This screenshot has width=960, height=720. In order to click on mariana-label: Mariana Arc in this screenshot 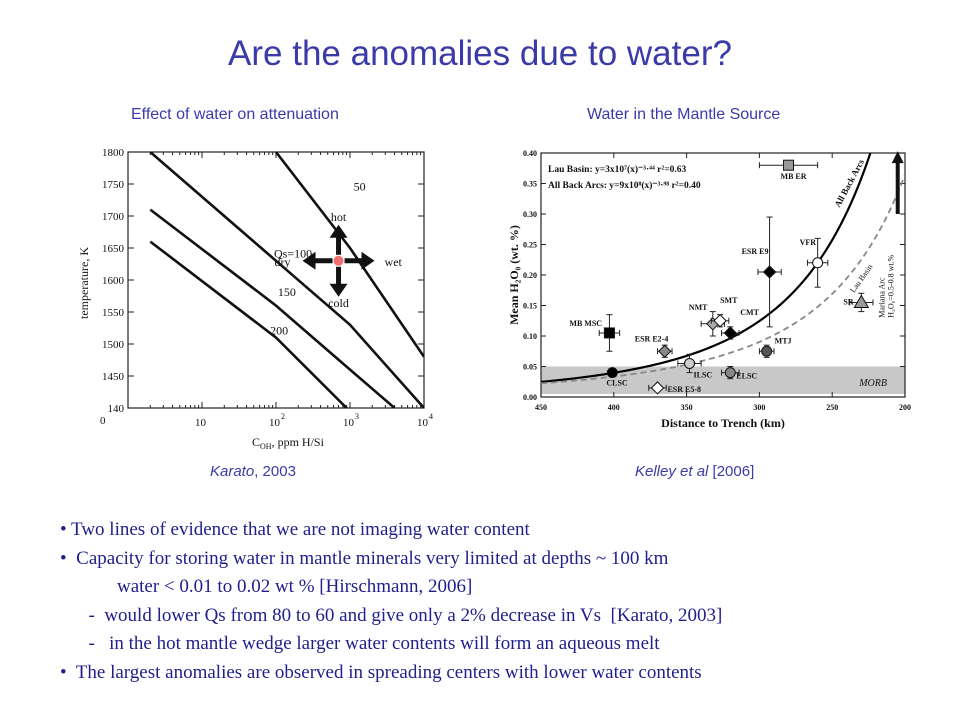, I will do `click(882, 297)`.